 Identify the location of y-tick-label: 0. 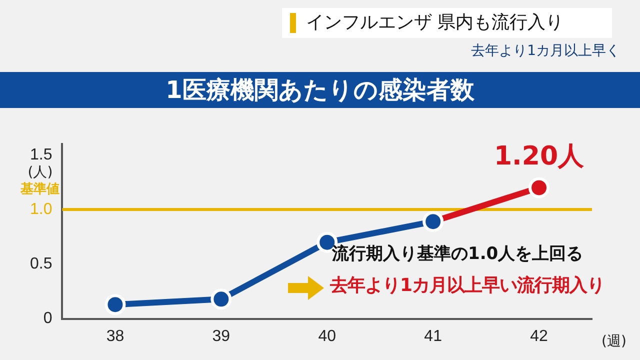
(47, 319).